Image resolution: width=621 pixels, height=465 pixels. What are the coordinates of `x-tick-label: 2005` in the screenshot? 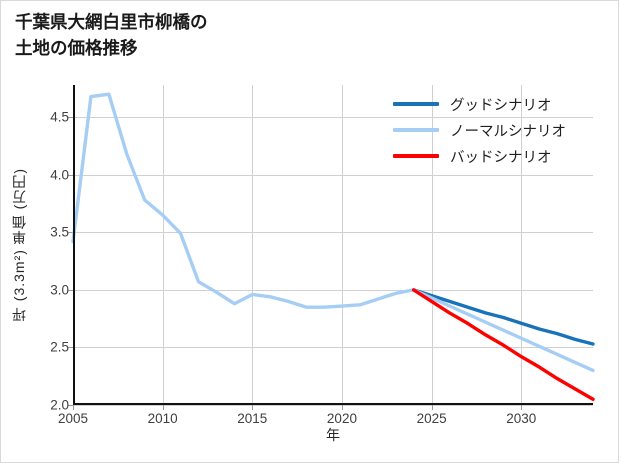 It's located at (73, 418).